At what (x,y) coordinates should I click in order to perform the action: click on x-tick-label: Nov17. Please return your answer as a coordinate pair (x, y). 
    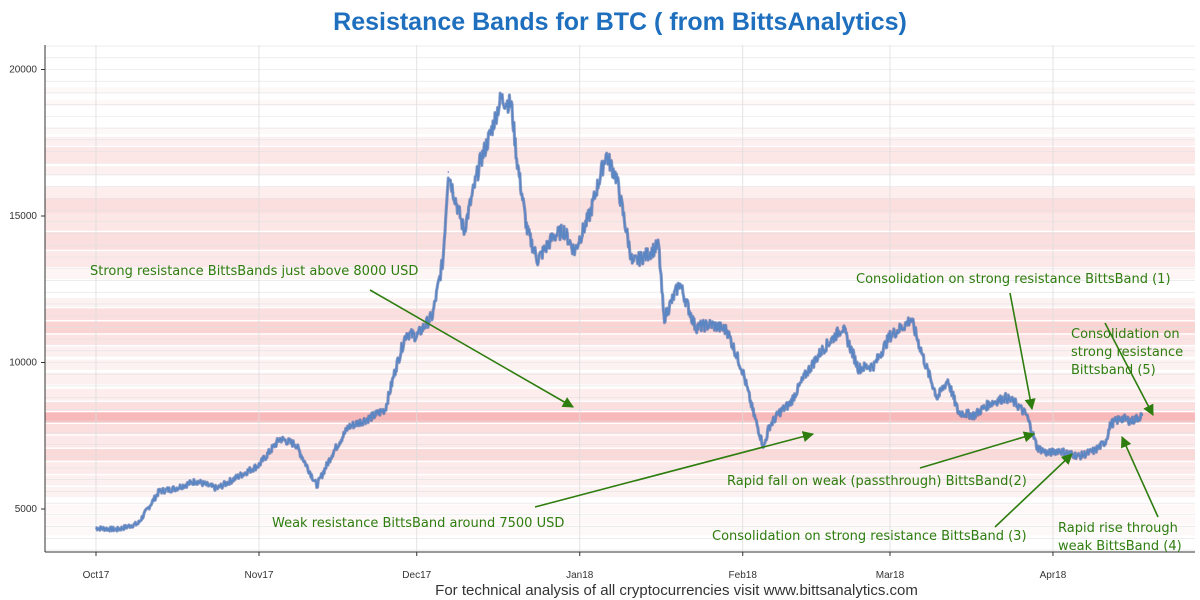
    Looking at the image, I should click on (259, 575).